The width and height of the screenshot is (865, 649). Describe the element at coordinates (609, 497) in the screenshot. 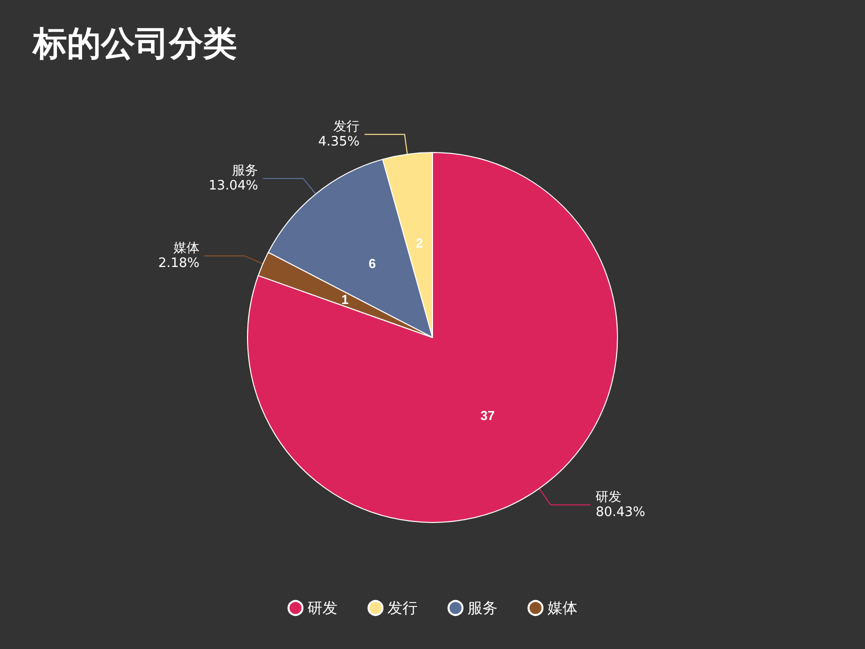

I see `slice-label: 研发` at that location.